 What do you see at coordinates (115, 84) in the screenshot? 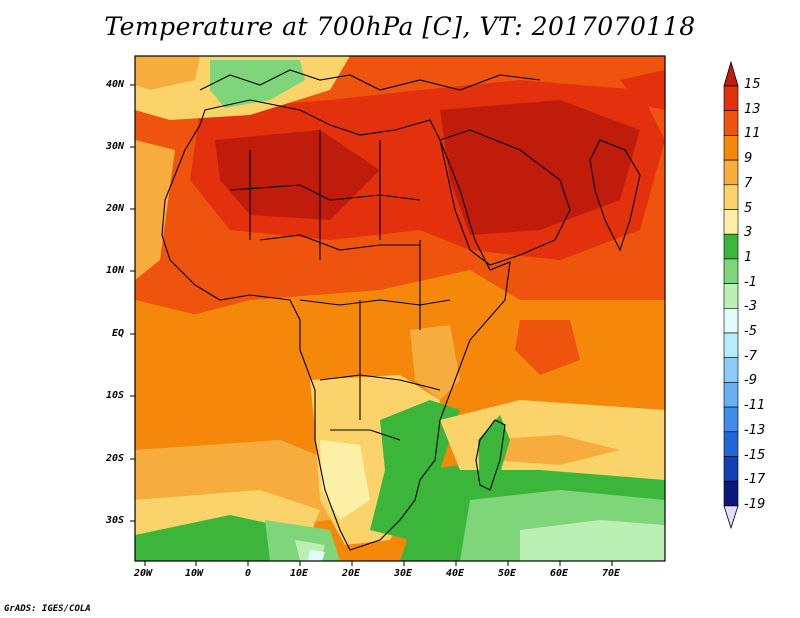
I see `lat-label: 40N` at bounding box center [115, 84].